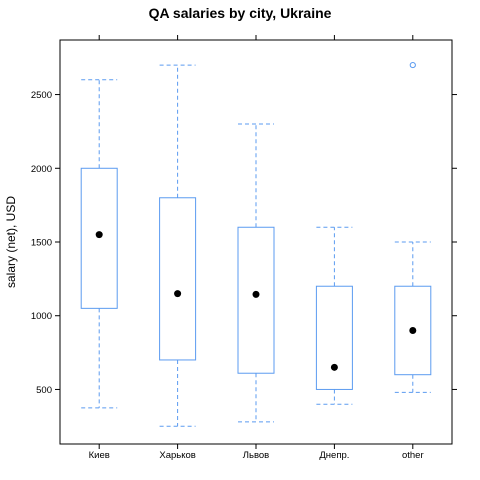 The width and height of the screenshot is (480, 480). I want to click on y-tick-label: 1500, so click(41, 243).